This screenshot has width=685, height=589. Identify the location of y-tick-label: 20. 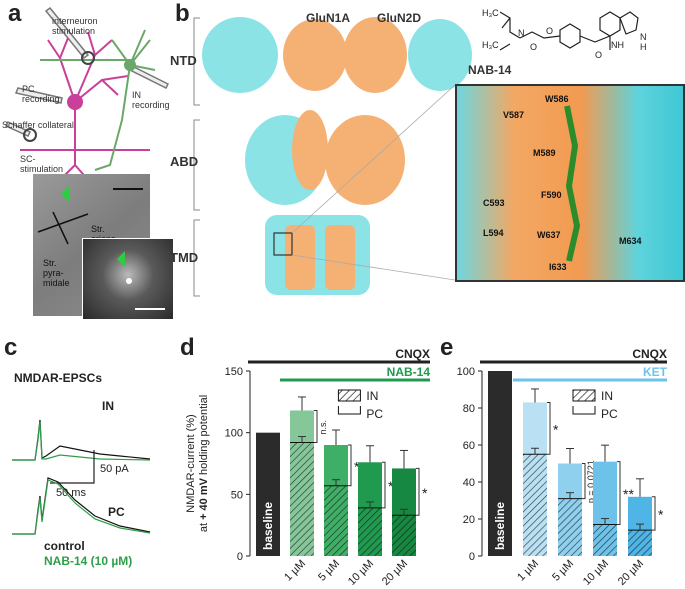
(469, 520).